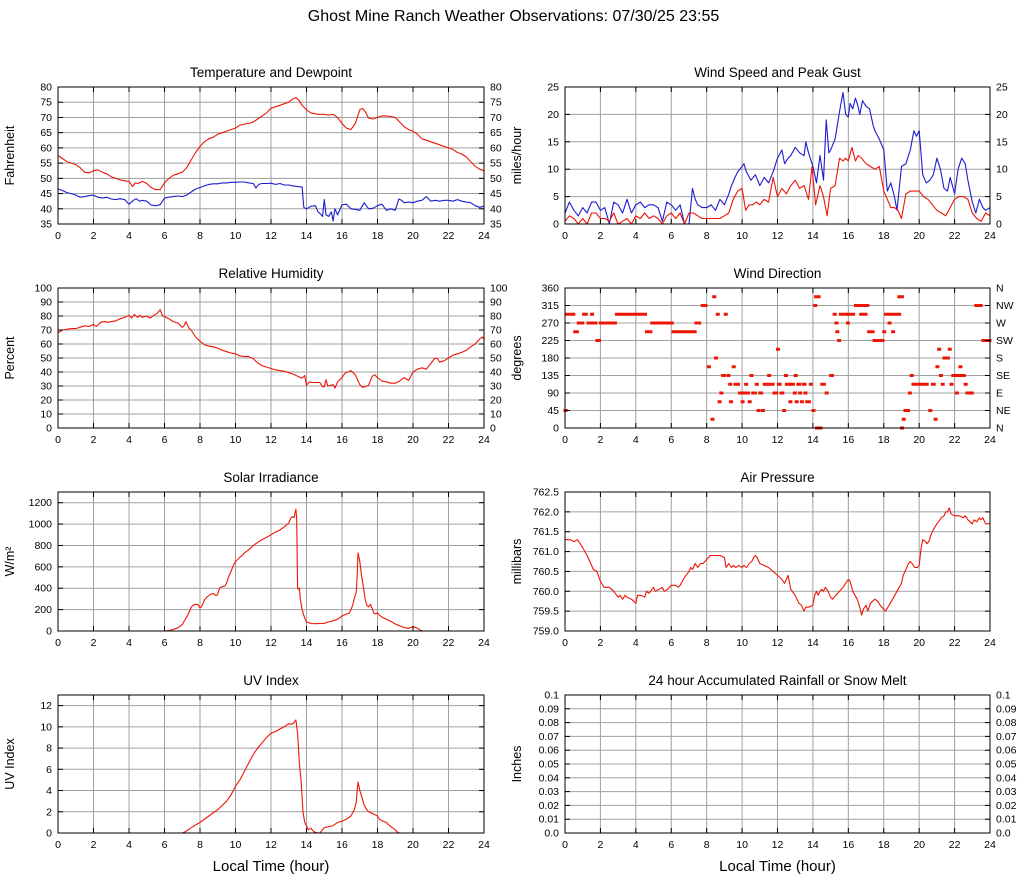  Describe the element at coordinates (517, 764) in the screenshot. I see `y-axis-title: Inches` at that location.